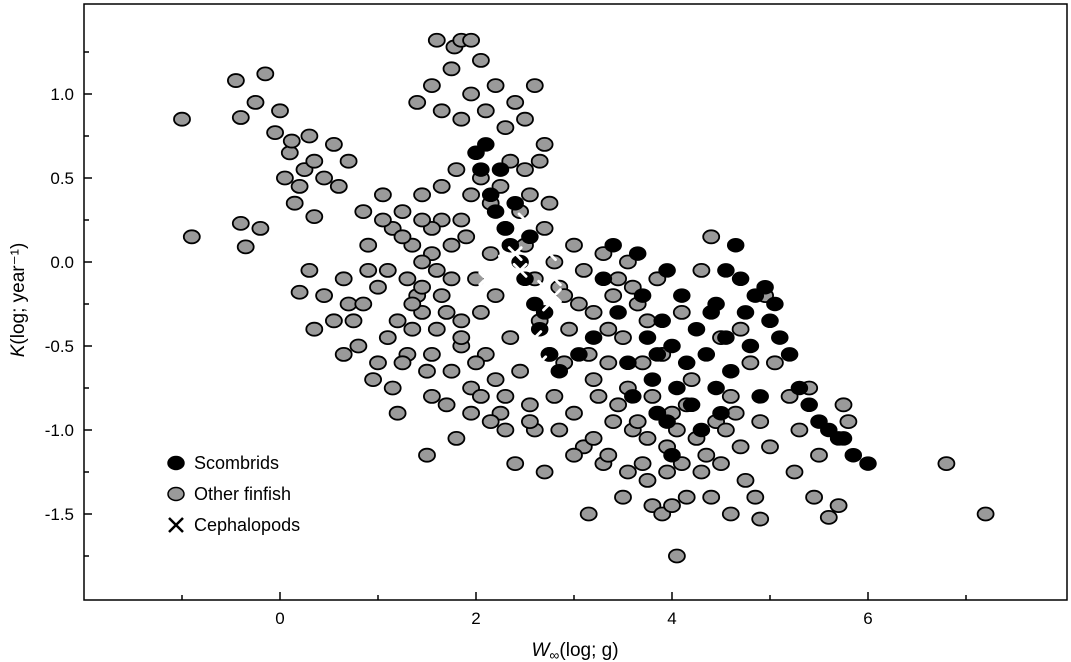 The image size is (1071, 662). What do you see at coordinates (574, 610) in the screenshot?
I see `x-axis: 0 2 4 6` at bounding box center [574, 610].